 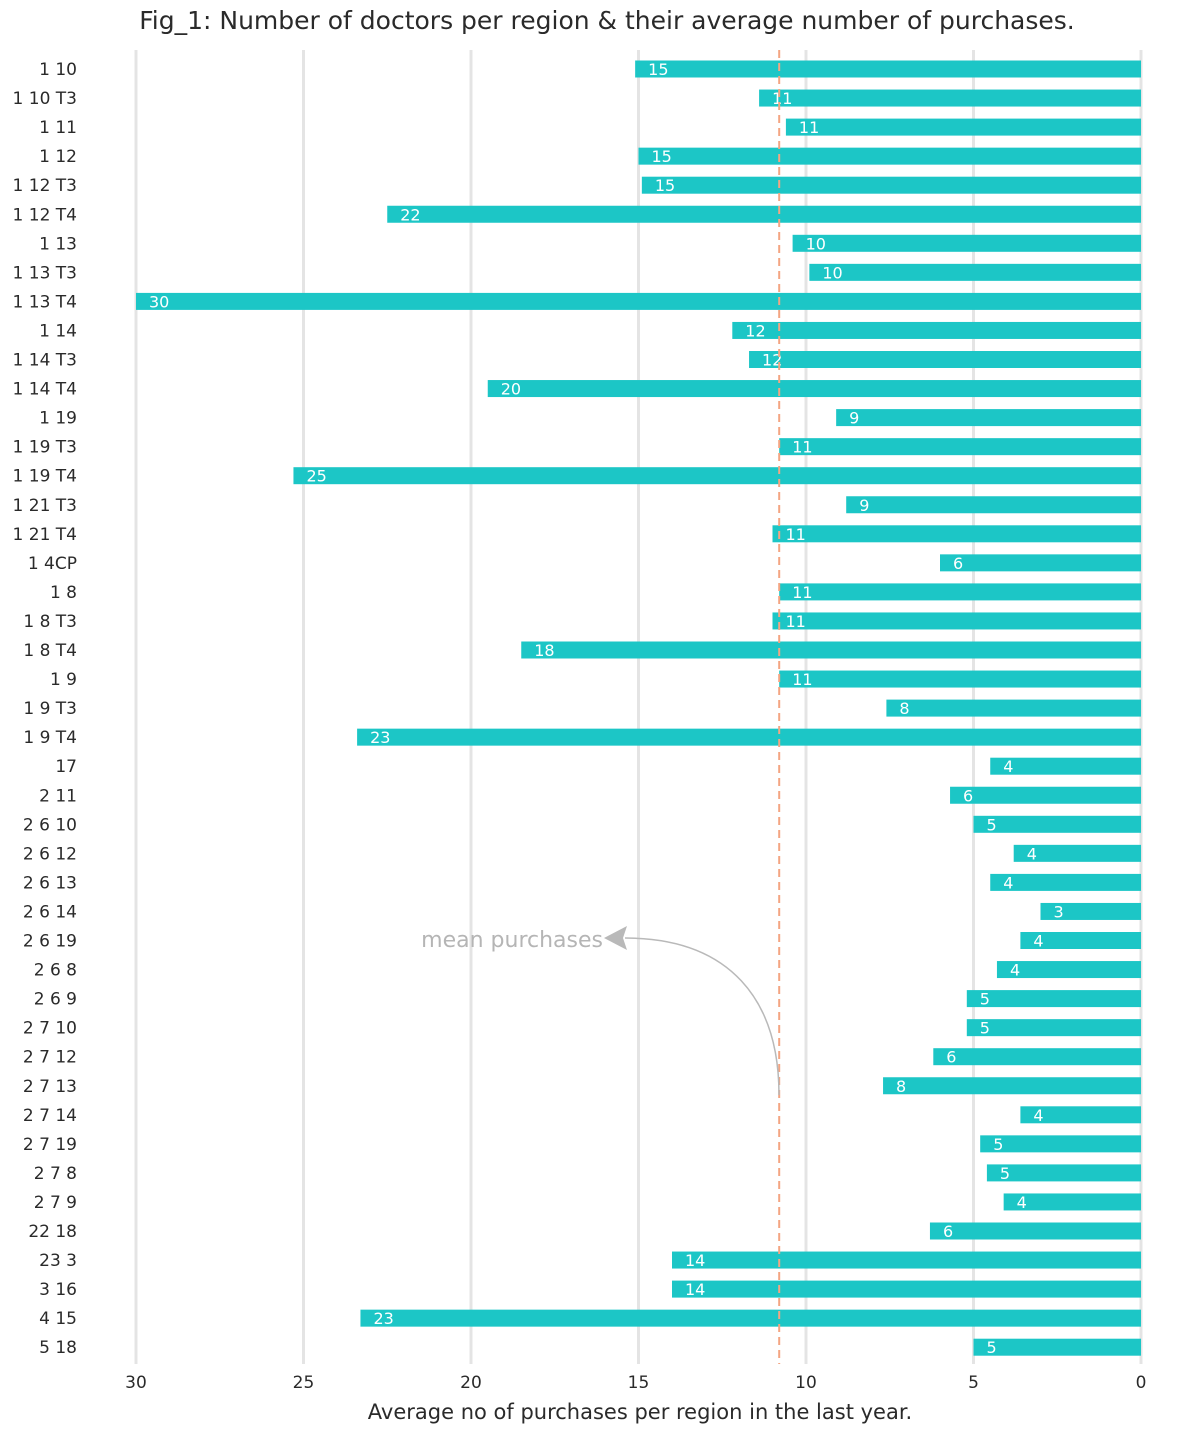 I want to click on category-label: 1 8 T4, so click(x=50, y=651).